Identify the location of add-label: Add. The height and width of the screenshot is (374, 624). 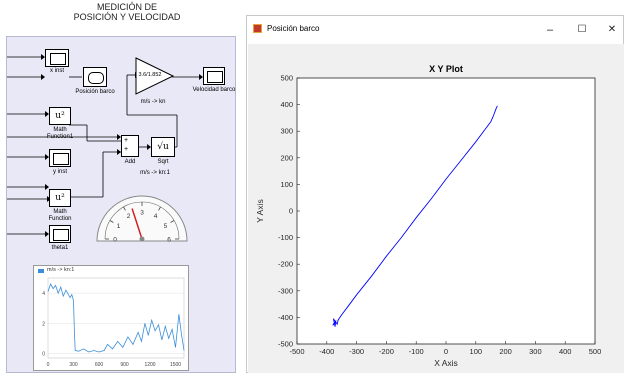
(130, 162).